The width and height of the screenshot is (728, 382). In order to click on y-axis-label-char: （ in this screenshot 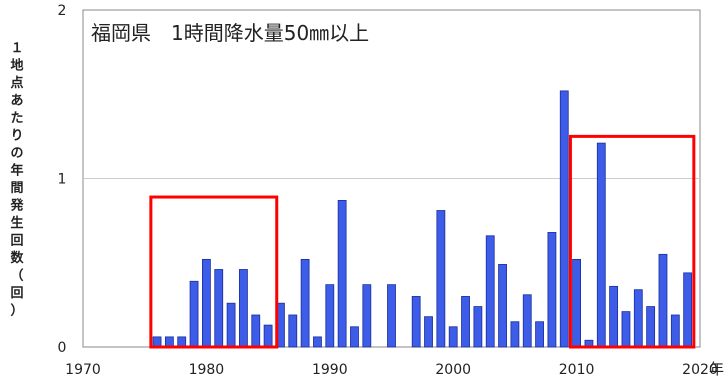, I will do `click(16, 276)`.